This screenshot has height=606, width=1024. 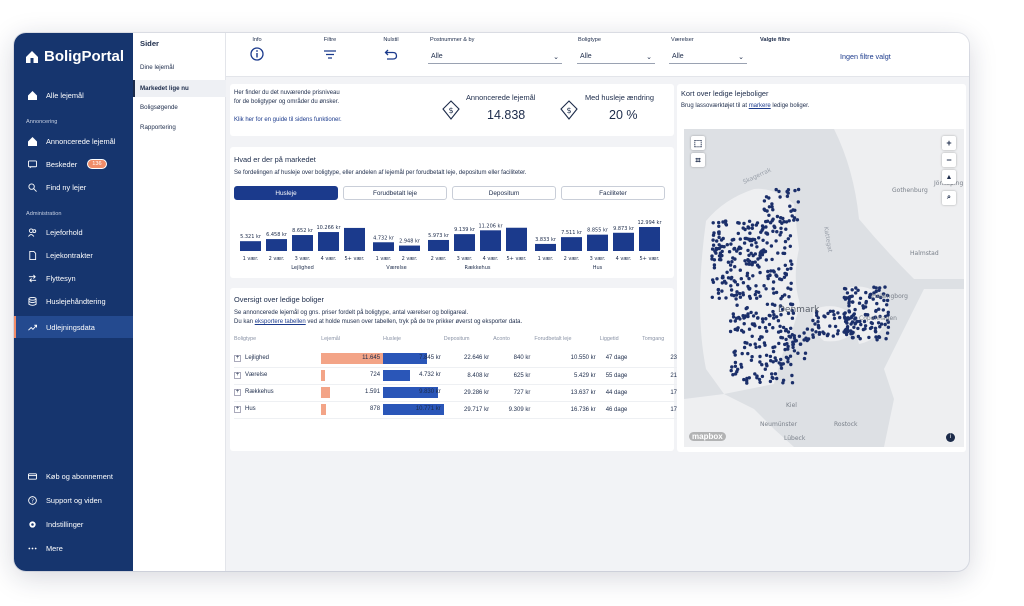 I want to click on logo: BoligPortal, so click(x=74, y=56).